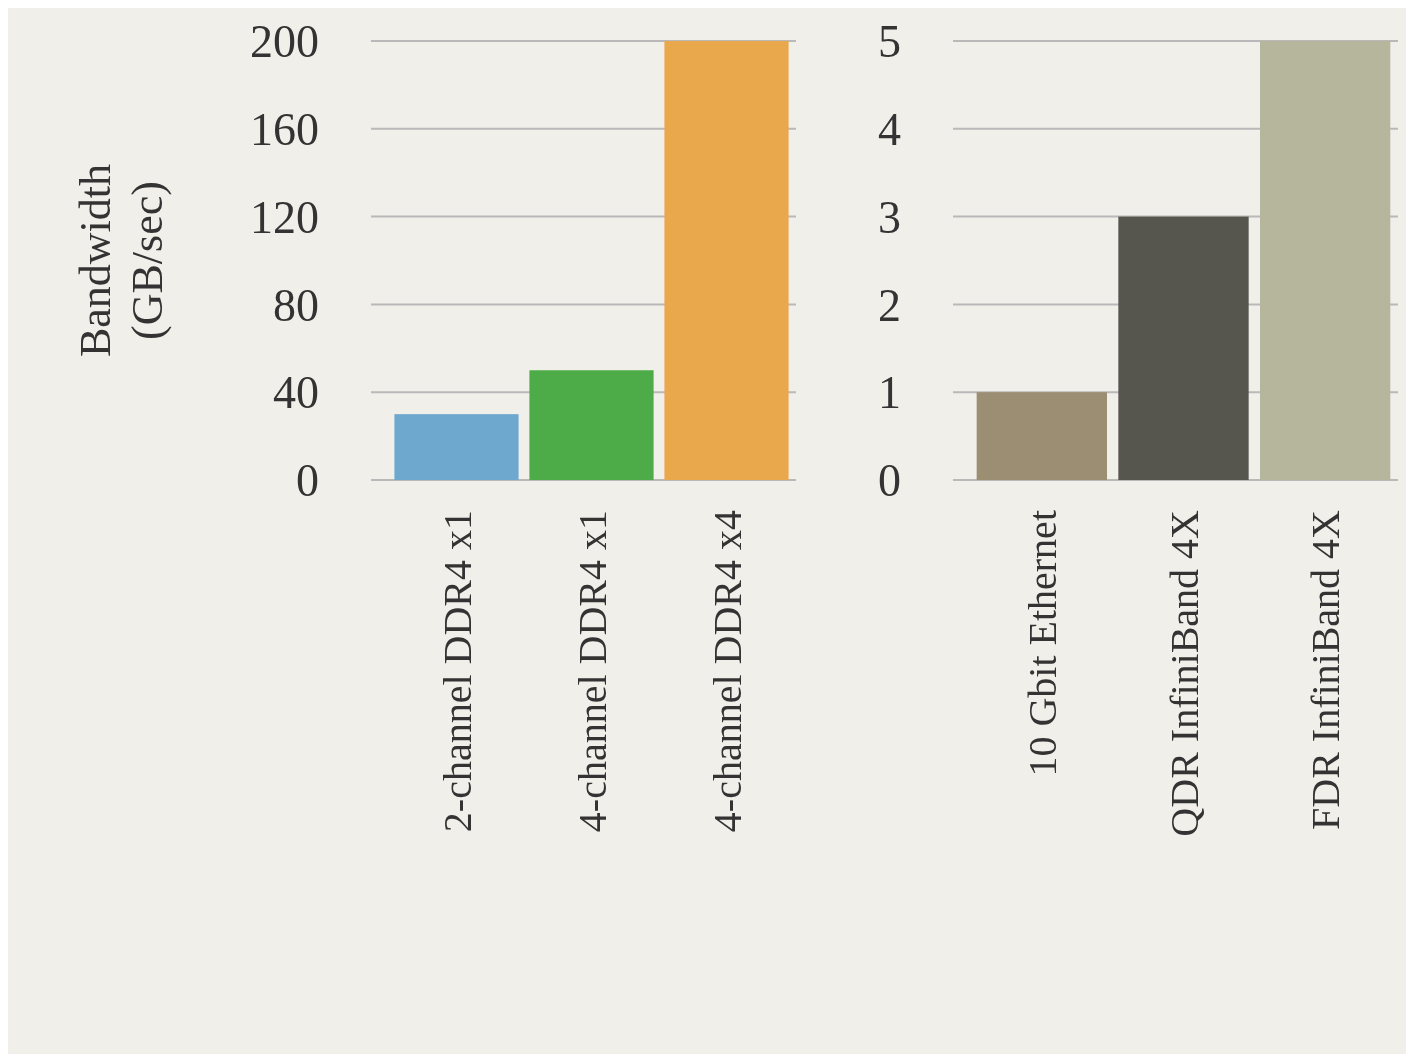 The height and width of the screenshot is (1062, 1414). I want to click on y-tick-label: 200, so click(284, 42).